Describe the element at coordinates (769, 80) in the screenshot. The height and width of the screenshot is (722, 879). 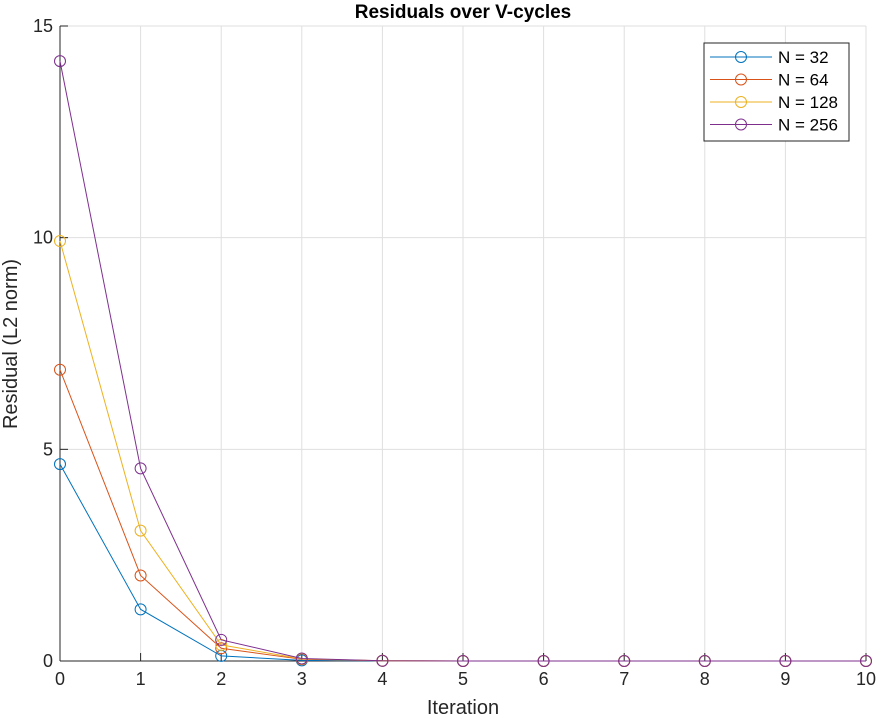
I see `legend-item: N = 64` at that location.